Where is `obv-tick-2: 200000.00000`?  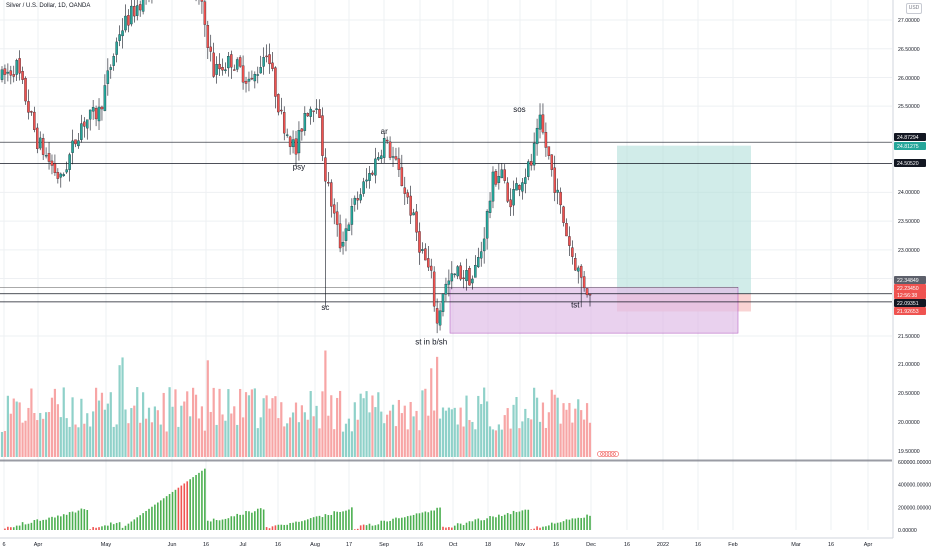
obv-tick-2: 200000.00000 is located at coordinates (914, 508).